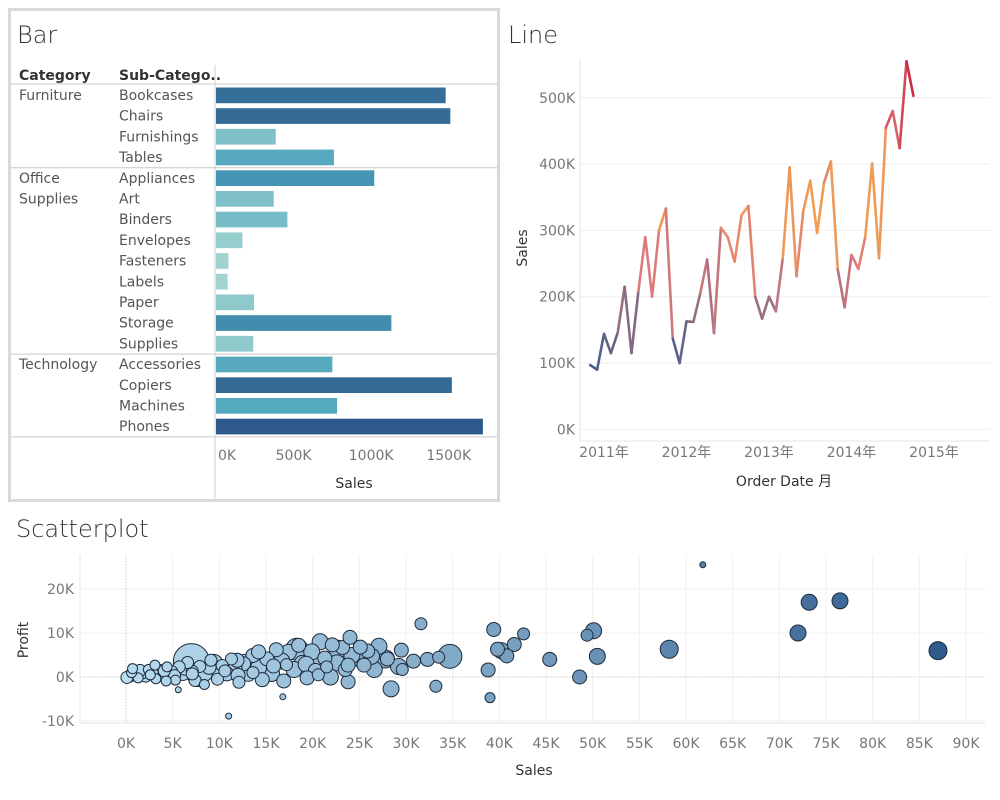  I want to click on sub-category-label: Machines, so click(152, 407).